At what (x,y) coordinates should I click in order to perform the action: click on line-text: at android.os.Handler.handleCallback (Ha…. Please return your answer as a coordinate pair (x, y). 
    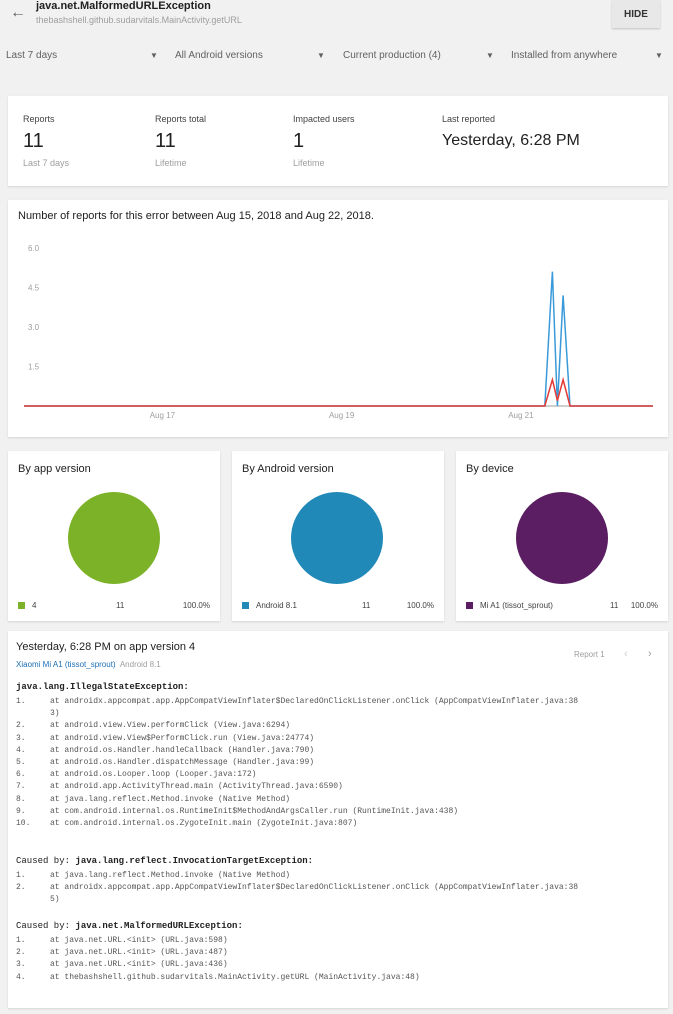
    Looking at the image, I should click on (182, 750).